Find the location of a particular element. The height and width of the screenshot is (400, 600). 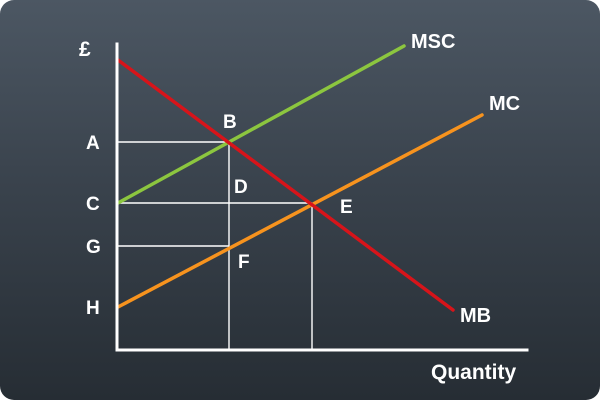

x-axis-label: Quantity is located at coordinates (473, 372).